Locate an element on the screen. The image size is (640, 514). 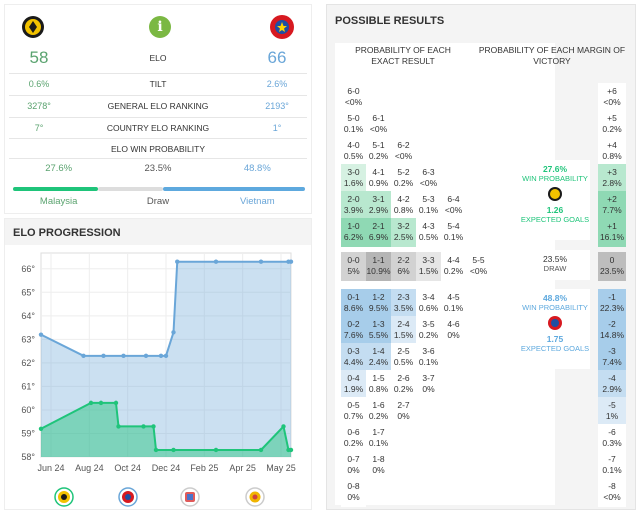
home-margin-cell: +4 0.8% is located at coordinates (612, 151).